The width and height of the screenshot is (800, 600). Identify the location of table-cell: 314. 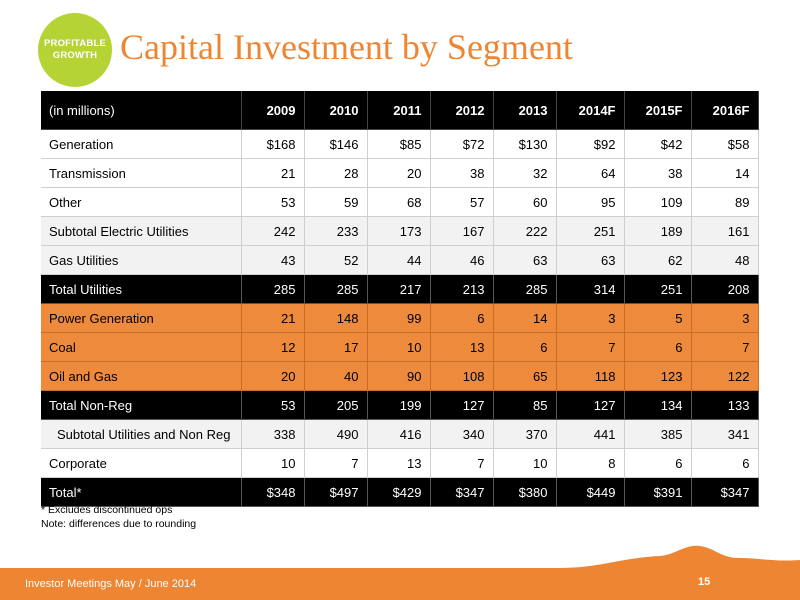
(590, 289).